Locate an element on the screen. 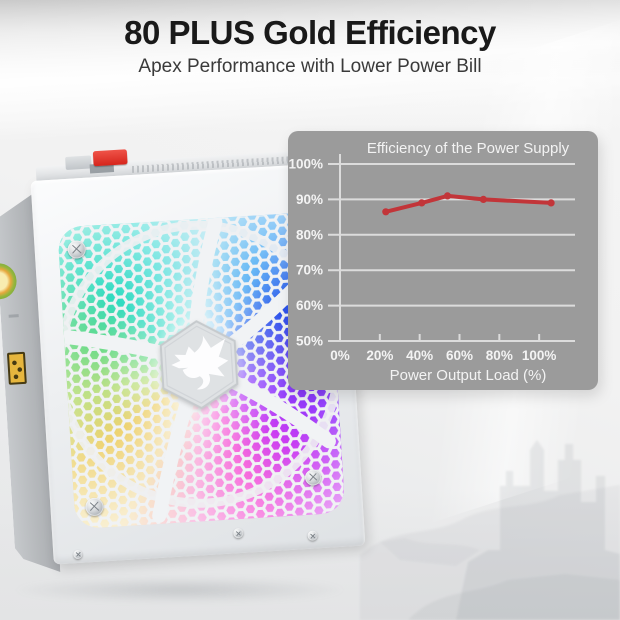 Image resolution: width=620 pixels, height=620 pixels. x-tick-label: 40% is located at coordinates (419, 355).